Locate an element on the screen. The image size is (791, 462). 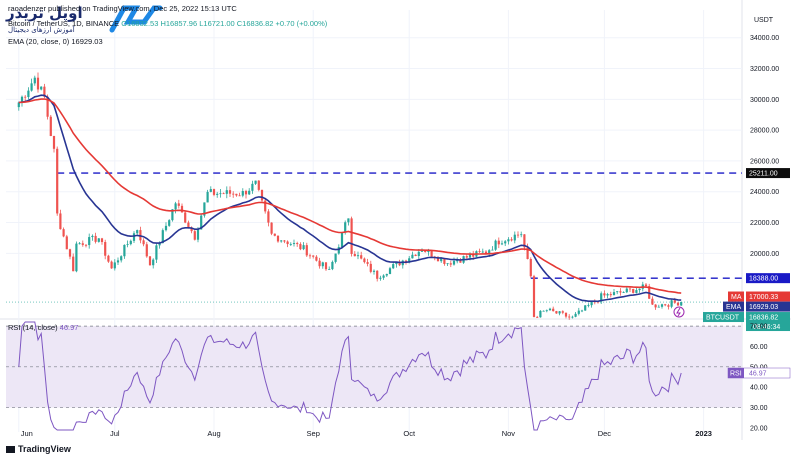
price-tick-label: 24000.00 is located at coordinates (764, 192).